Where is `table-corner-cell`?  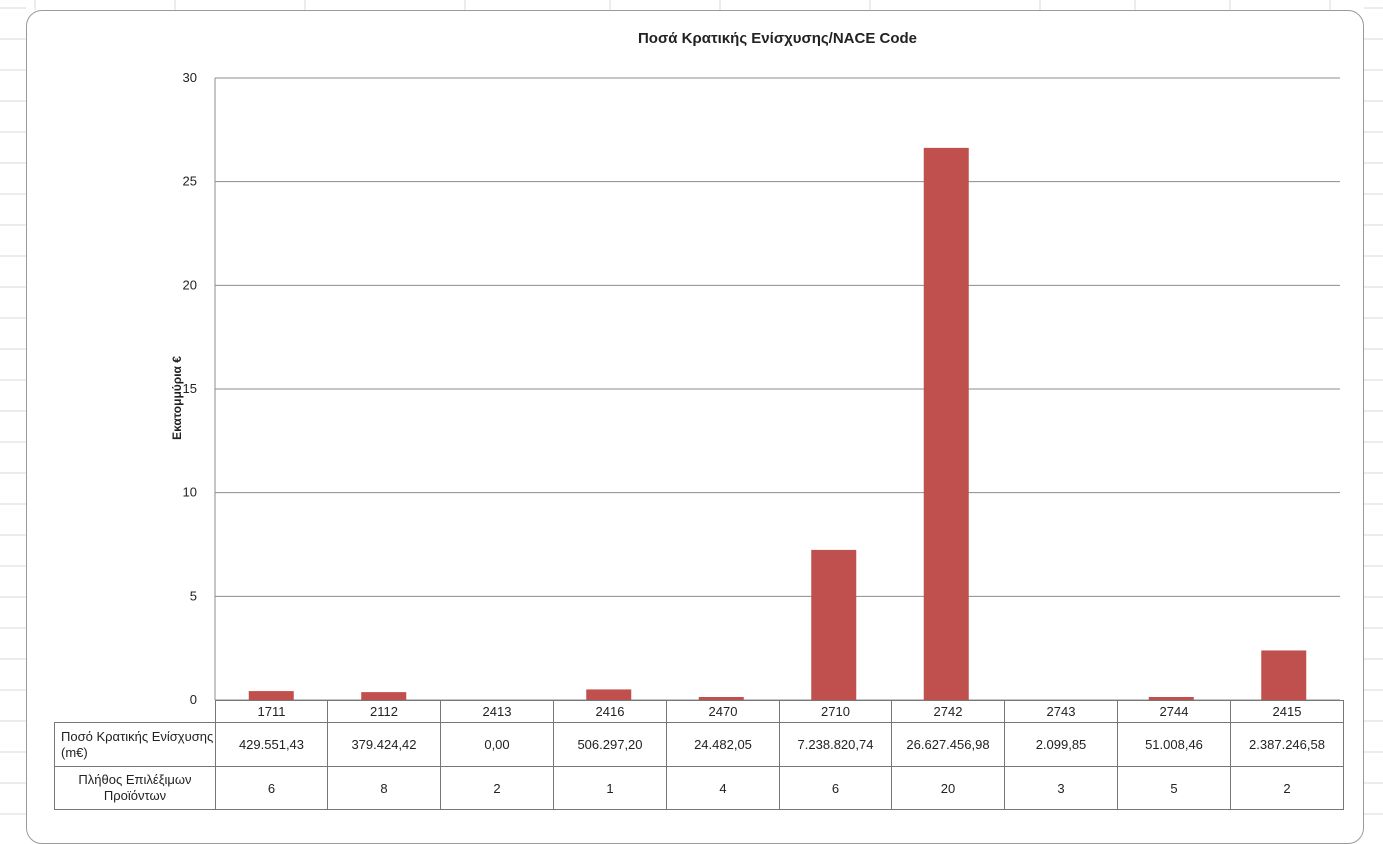
table-corner-cell is located at coordinates (135, 711).